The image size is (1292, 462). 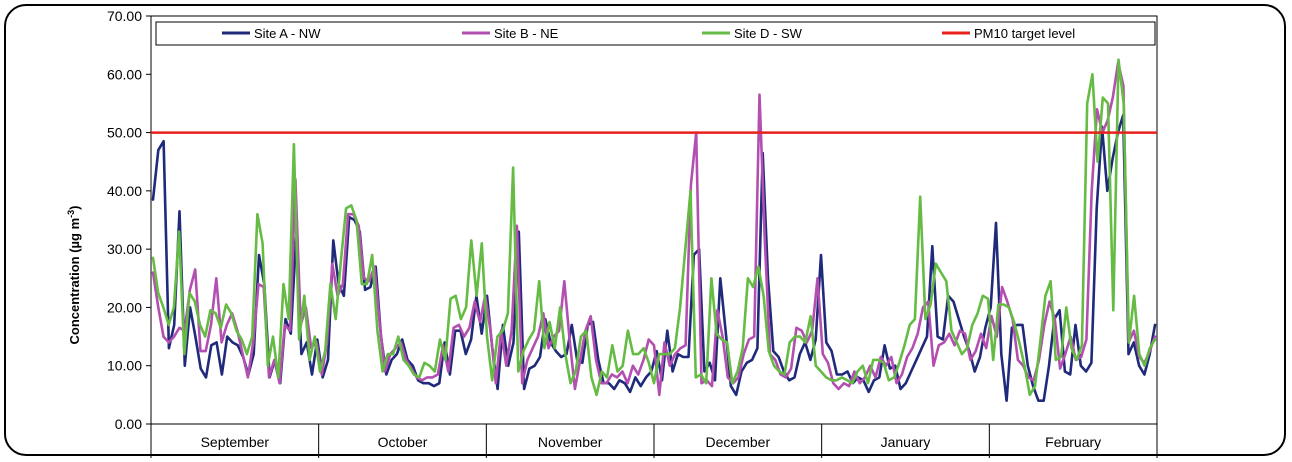 I want to click on y-tick-label: 60.00, so click(x=124, y=74).